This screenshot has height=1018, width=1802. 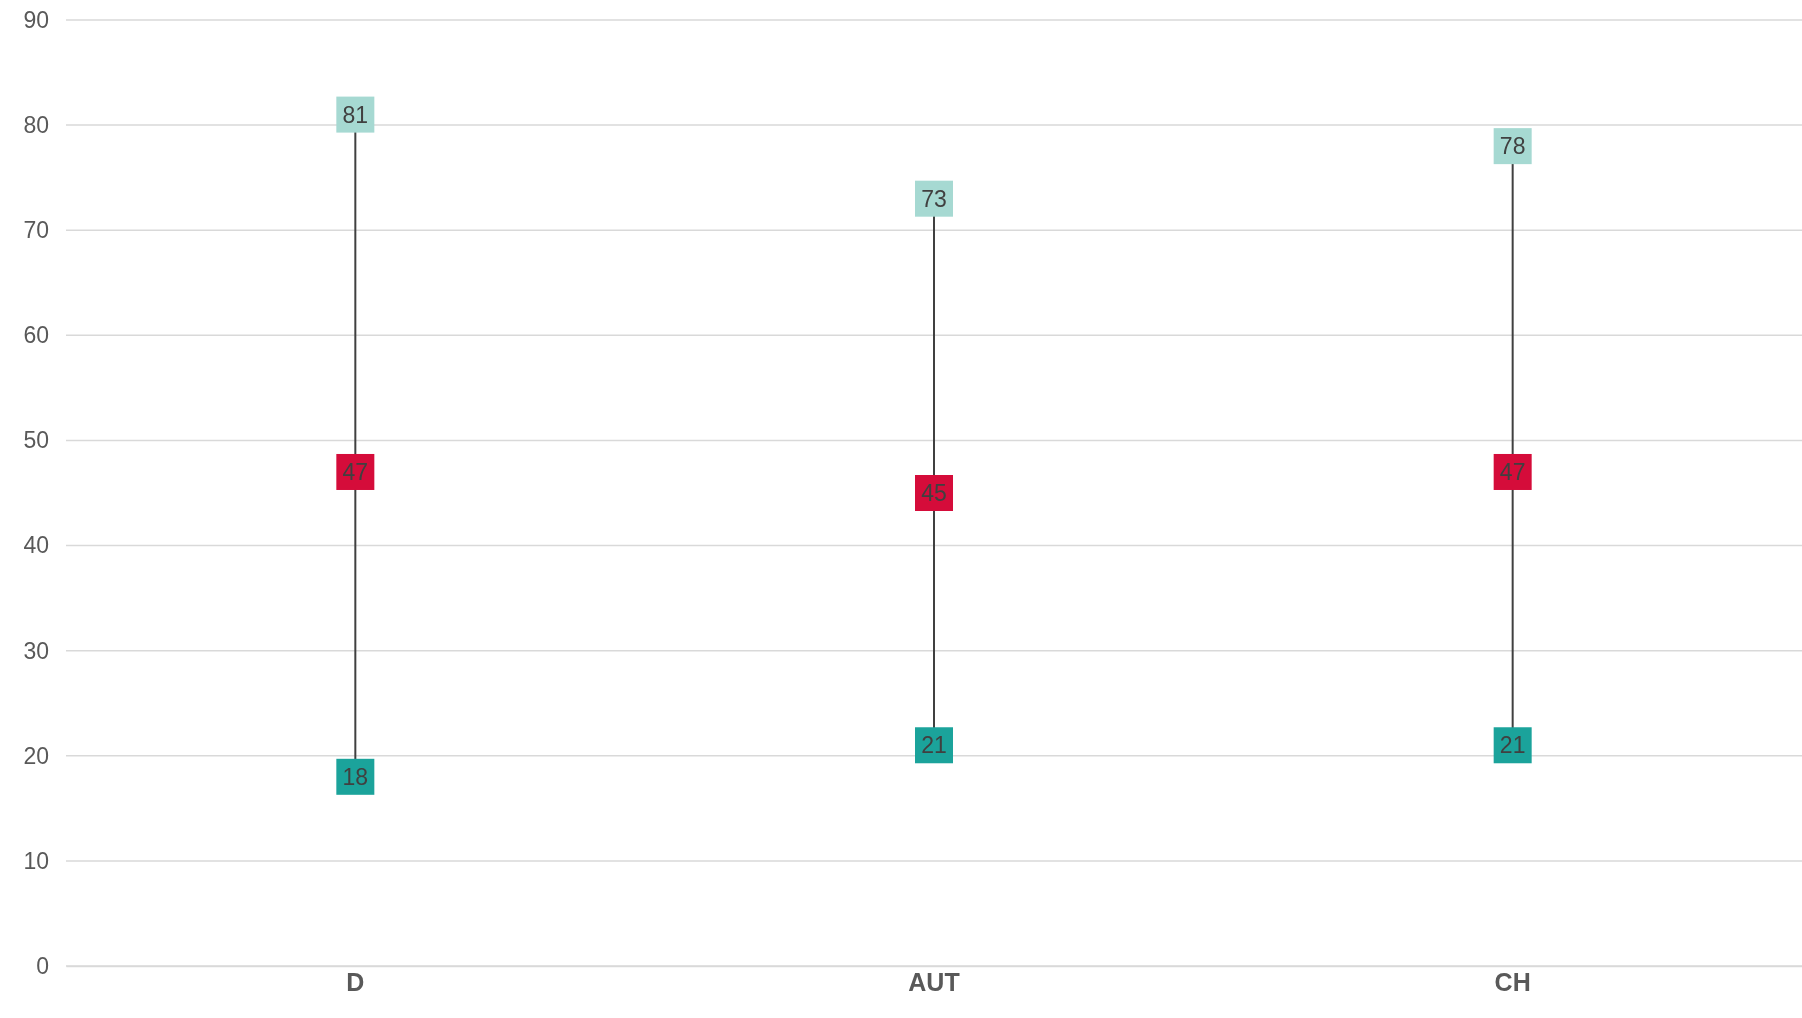 What do you see at coordinates (934, 982) in the screenshot?
I see `x-tick-label: AUT` at bounding box center [934, 982].